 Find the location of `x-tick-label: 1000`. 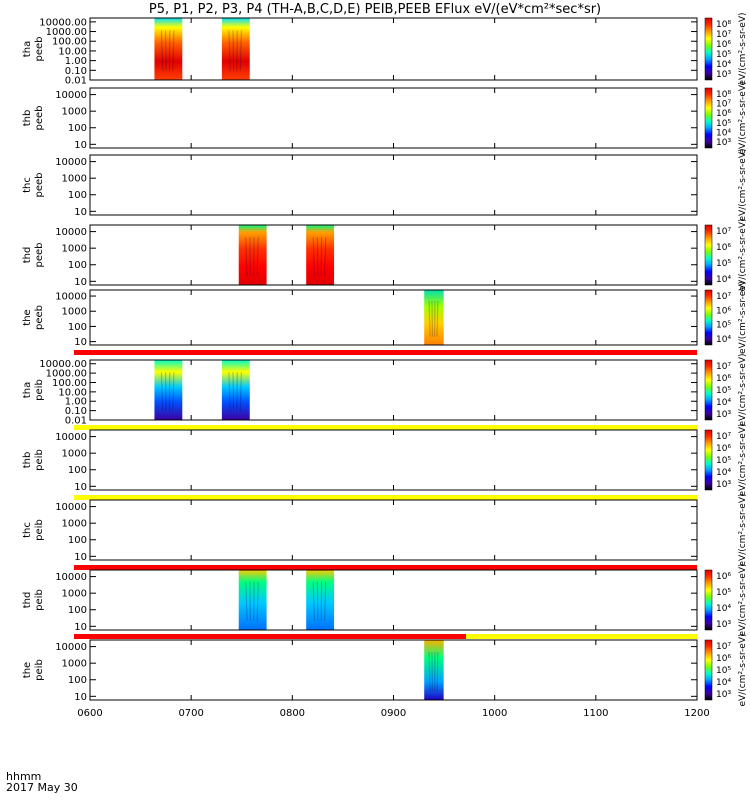

x-tick-label: 1000 is located at coordinates (494, 713).